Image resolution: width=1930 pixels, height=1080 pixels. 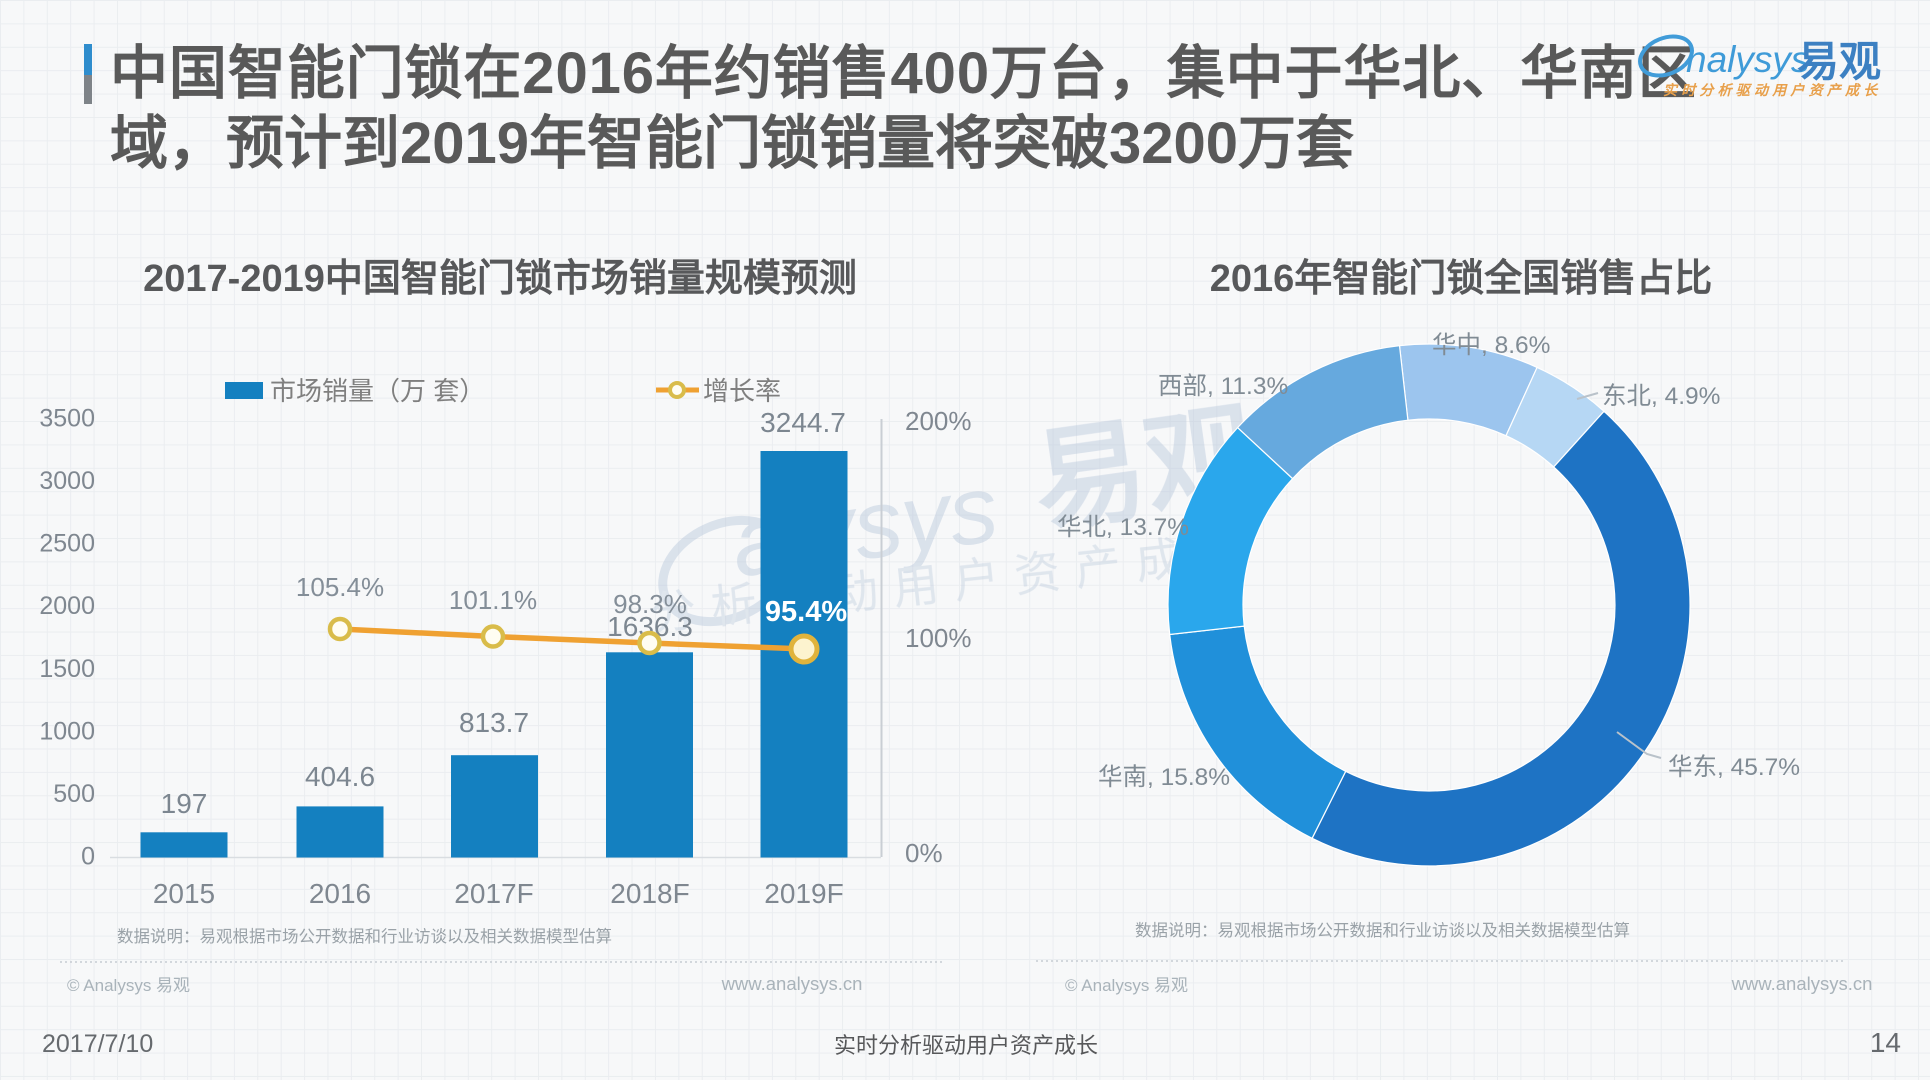 What do you see at coordinates (340, 776) in the screenshot?
I see `svg-text: 404.6` at bounding box center [340, 776].